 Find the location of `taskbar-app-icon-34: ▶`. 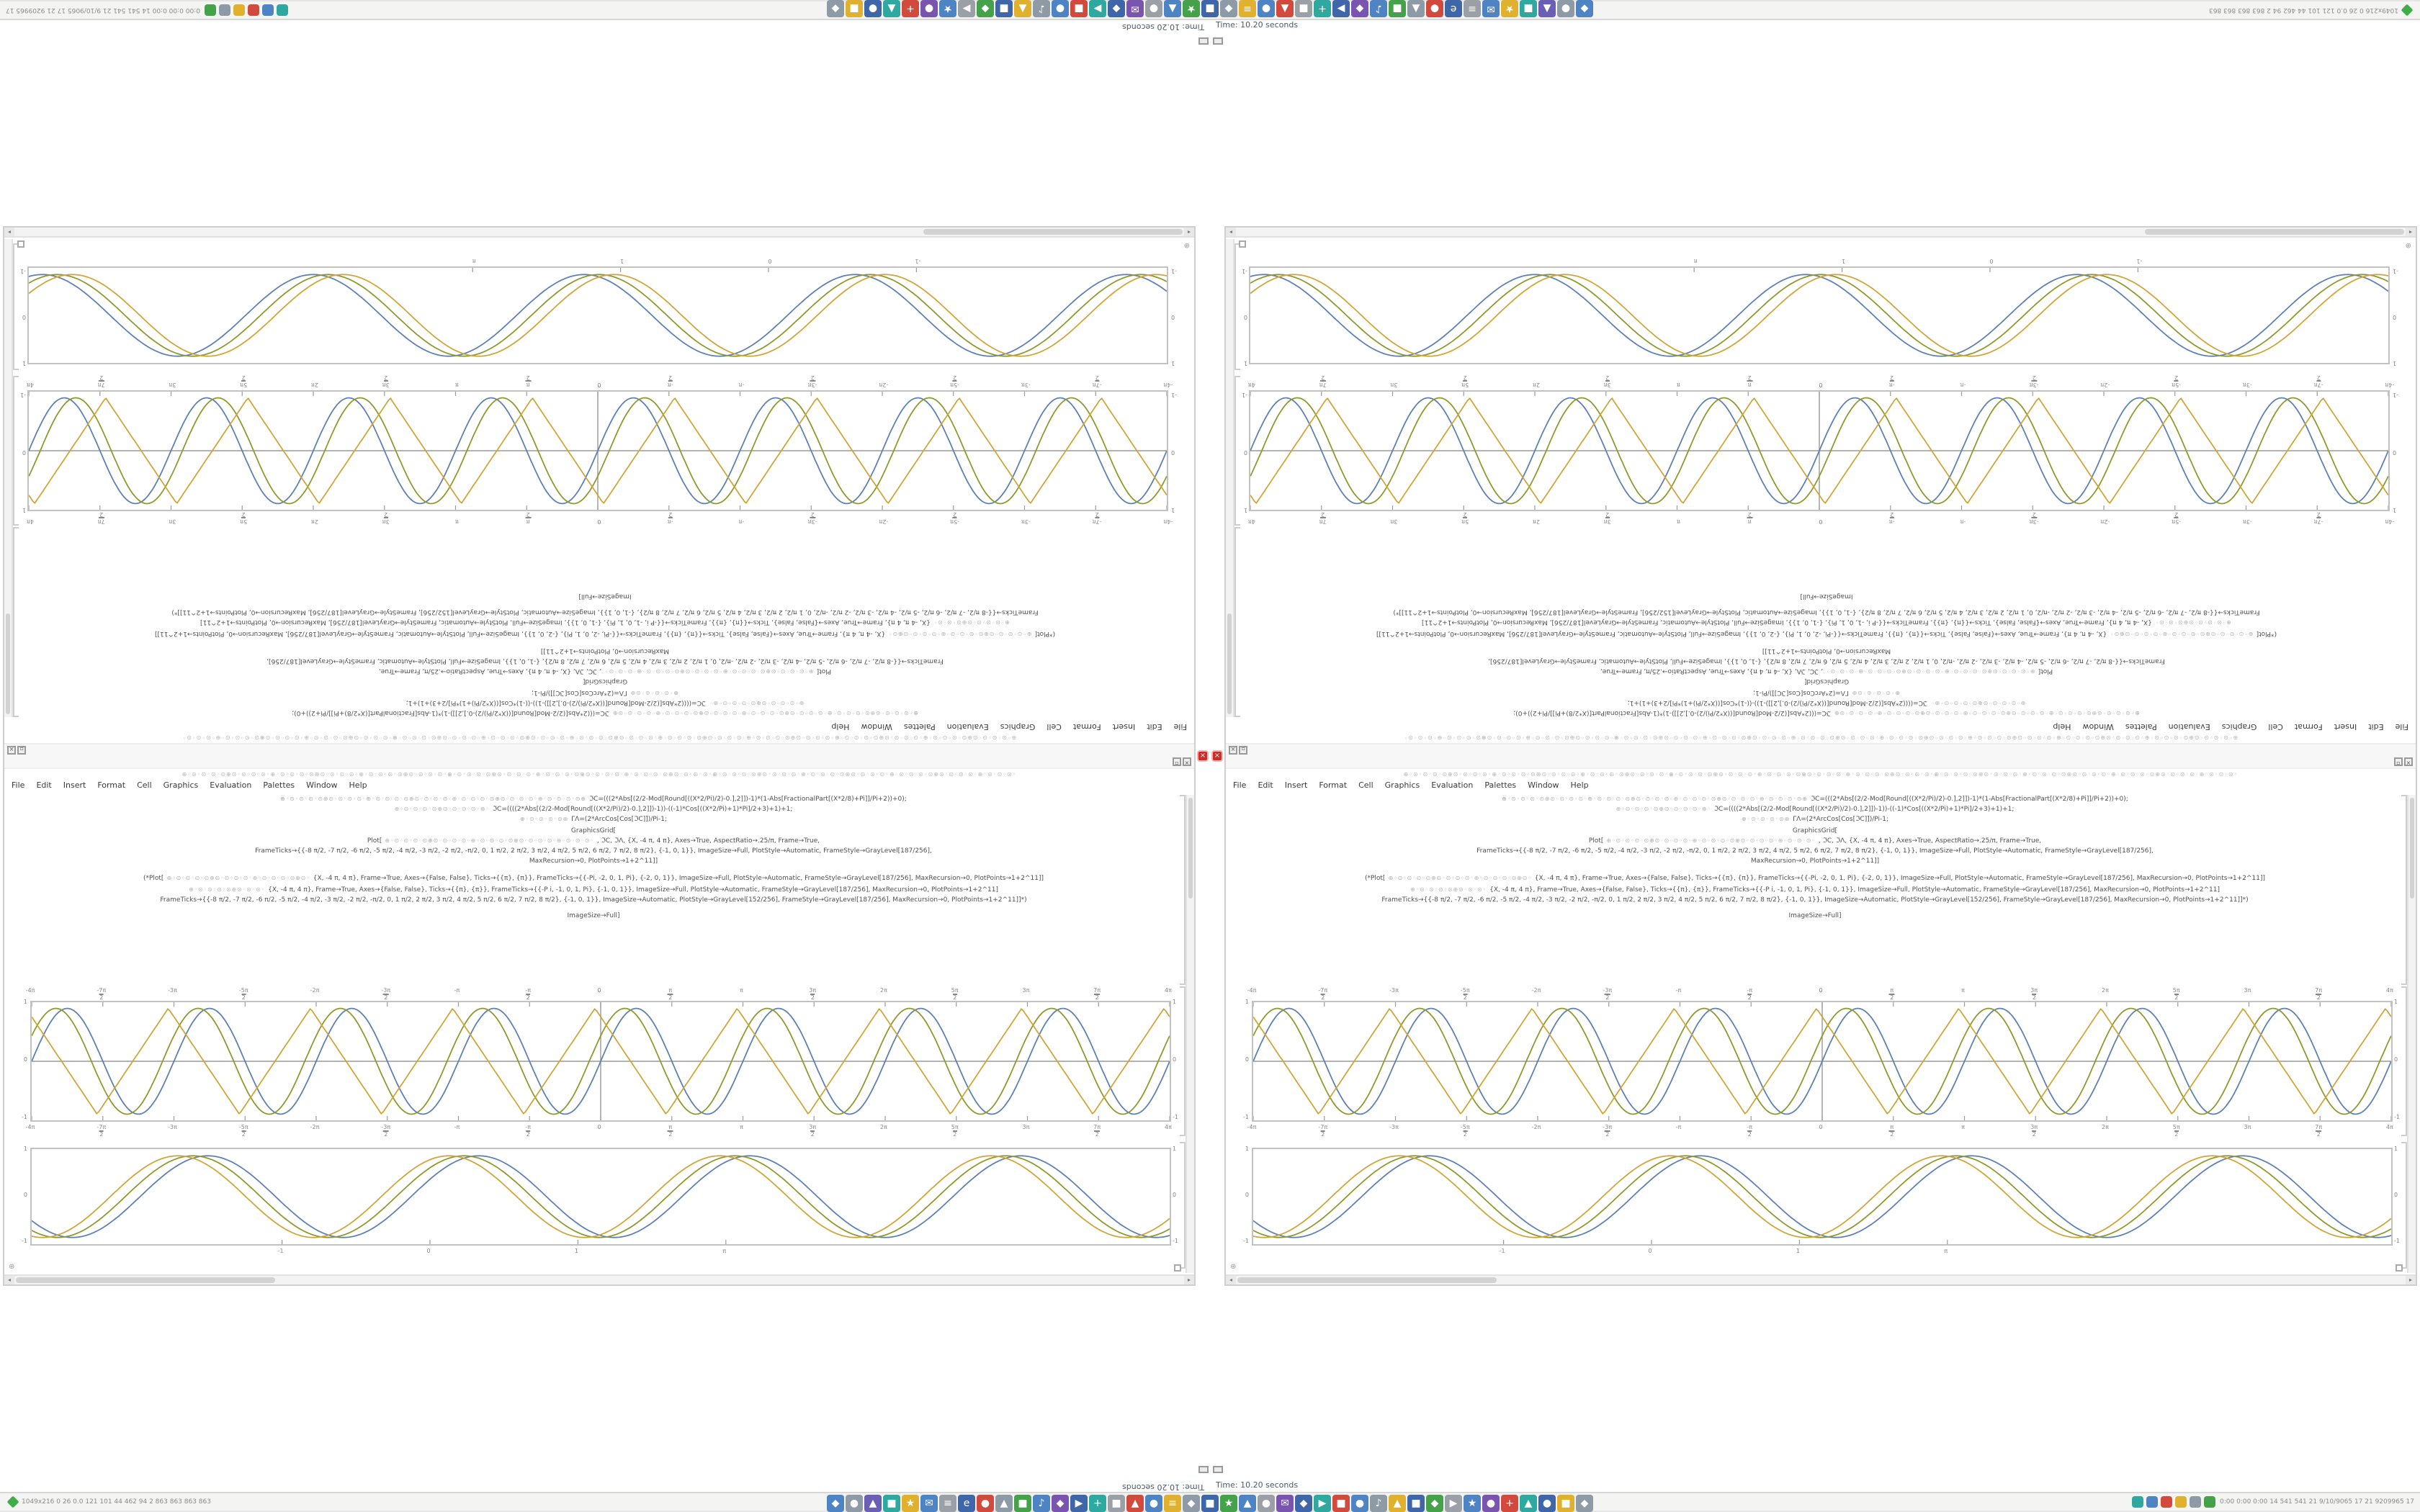

taskbar-app-icon-34: ▶ is located at coordinates (966, 8).